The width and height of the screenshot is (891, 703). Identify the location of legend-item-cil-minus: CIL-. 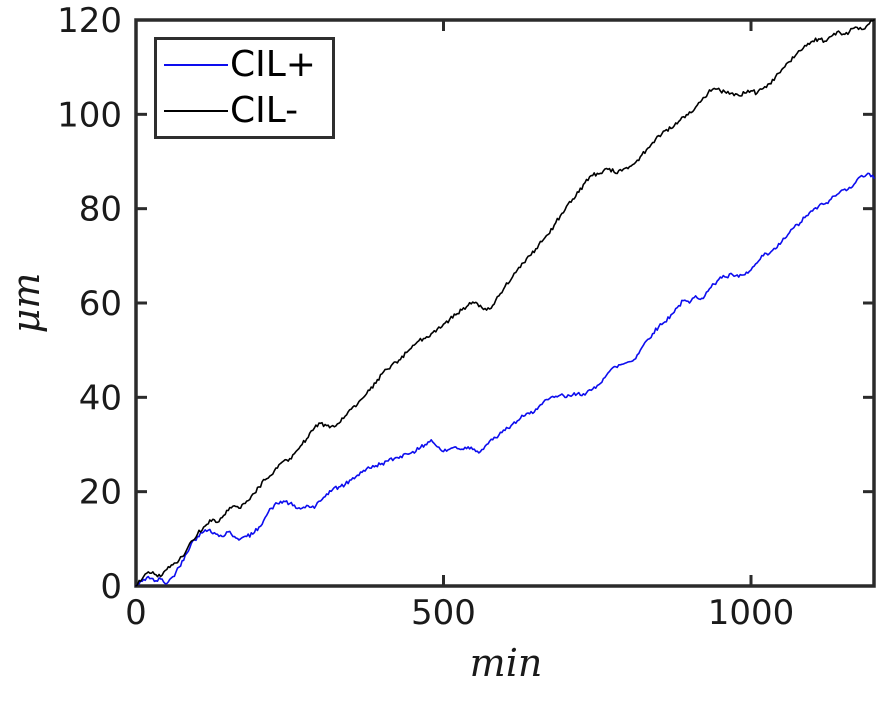
(248, 111).